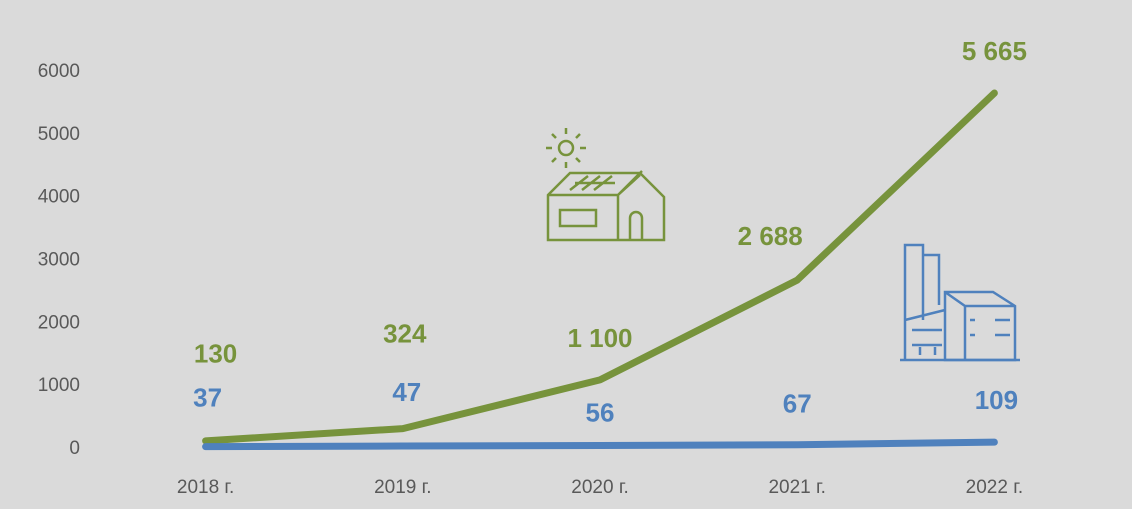 This screenshot has height=509, width=1132. Describe the element at coordinates (59, 134) in the screenshot. I see `y-tick-label: 5000` at that location.